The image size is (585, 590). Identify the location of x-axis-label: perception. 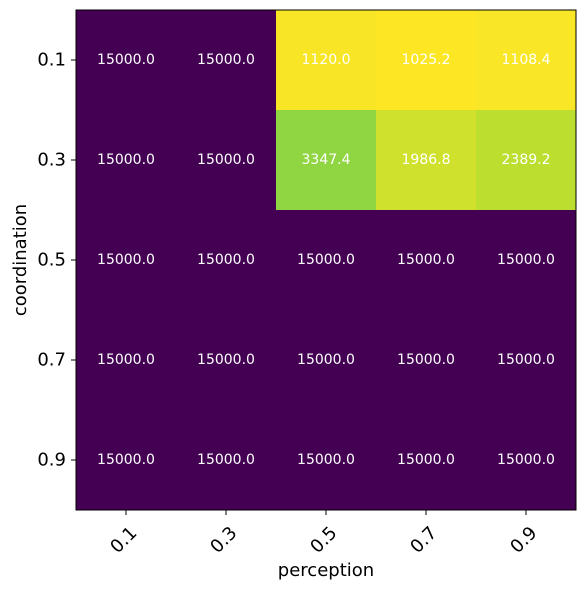
(326, 570).